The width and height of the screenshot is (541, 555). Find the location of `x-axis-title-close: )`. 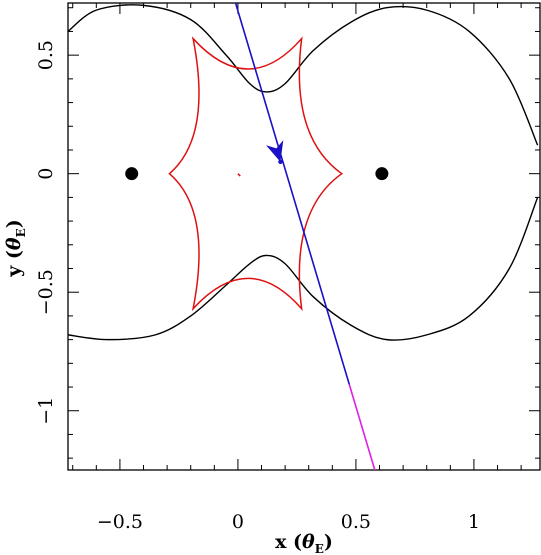

x-axis-title-close: ) is located at coordinates (328, 542).